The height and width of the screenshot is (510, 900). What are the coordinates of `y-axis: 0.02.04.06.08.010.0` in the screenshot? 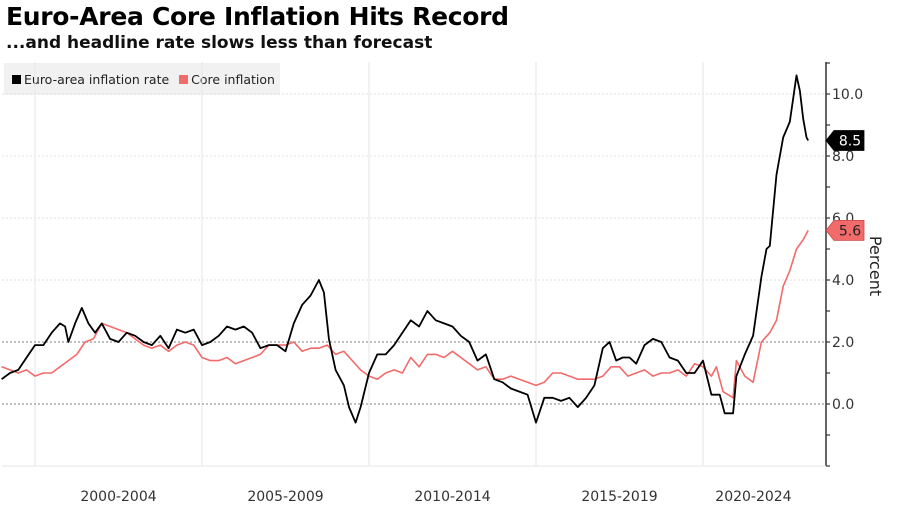 It's located at (844, 264).